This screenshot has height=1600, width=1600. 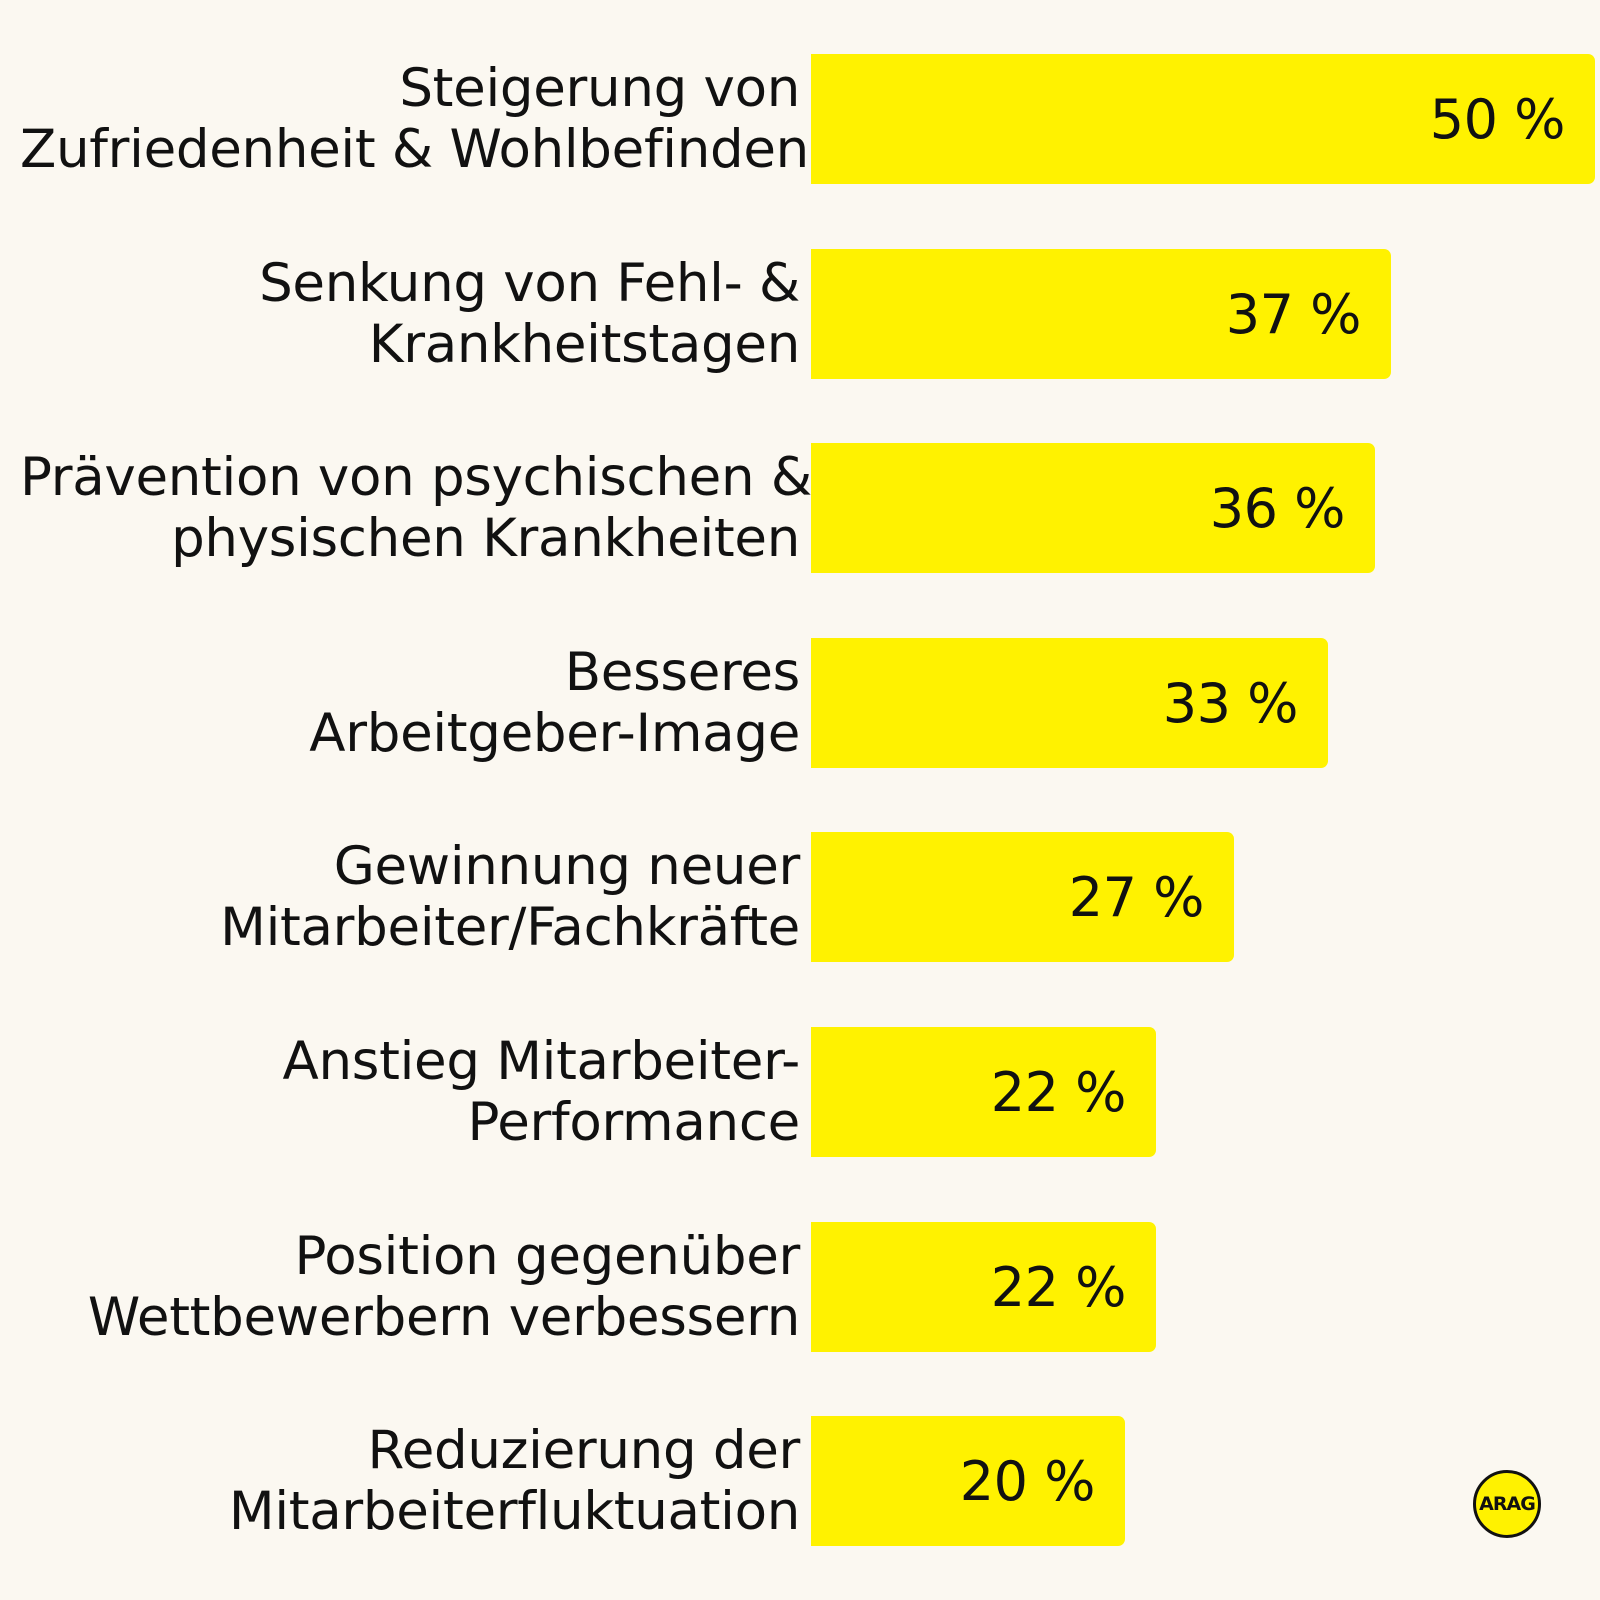 I want to click on category-label: Gewinnung neuer Mitarbeiter/Fachkräfte, so click(x=410, y=897).